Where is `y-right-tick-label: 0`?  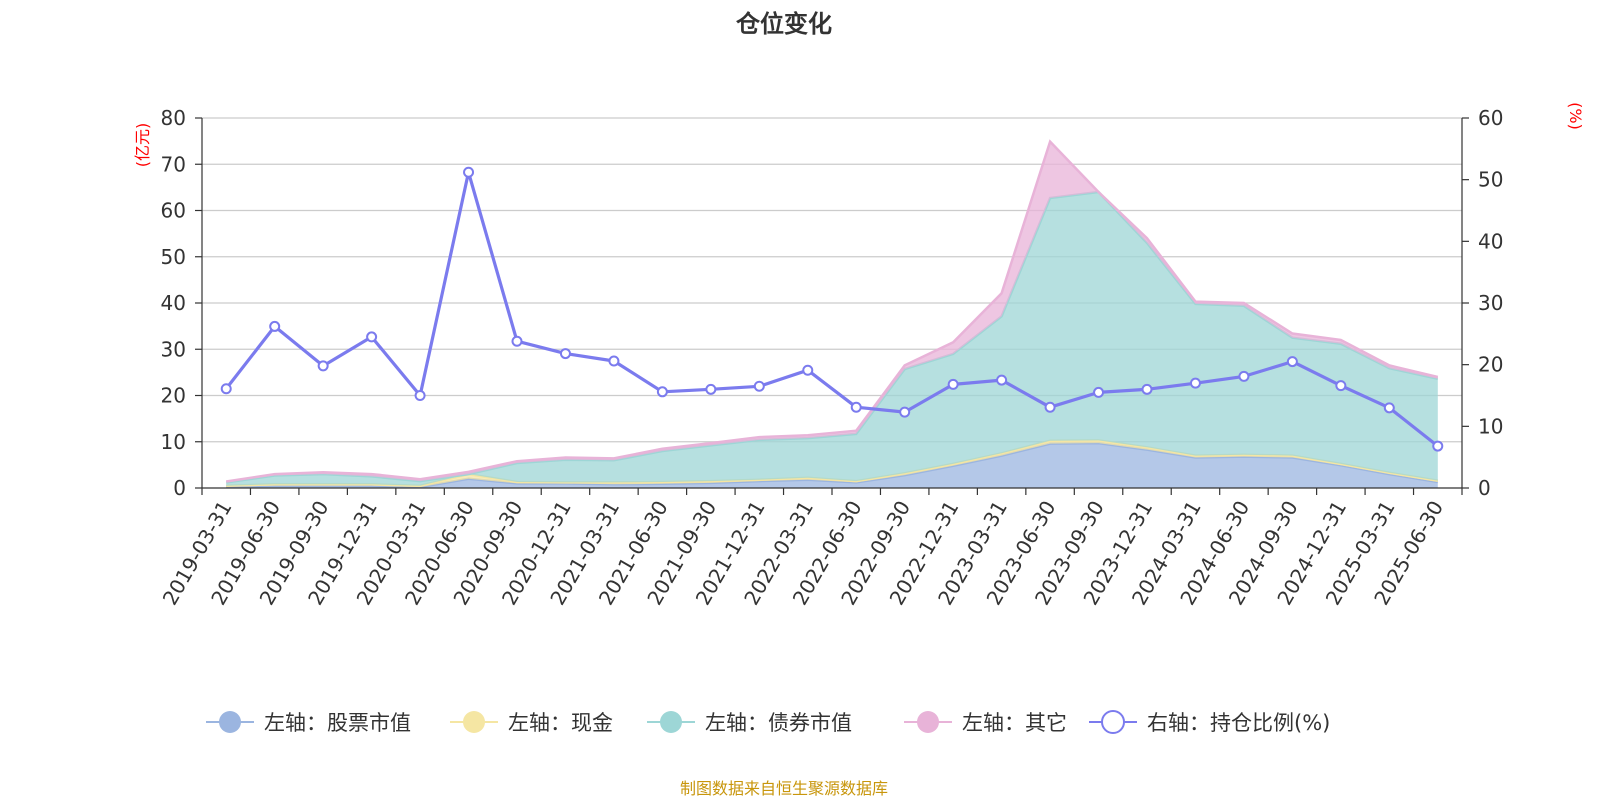
y-right-tick-label: 0 is located at coordinates (1484, 488).